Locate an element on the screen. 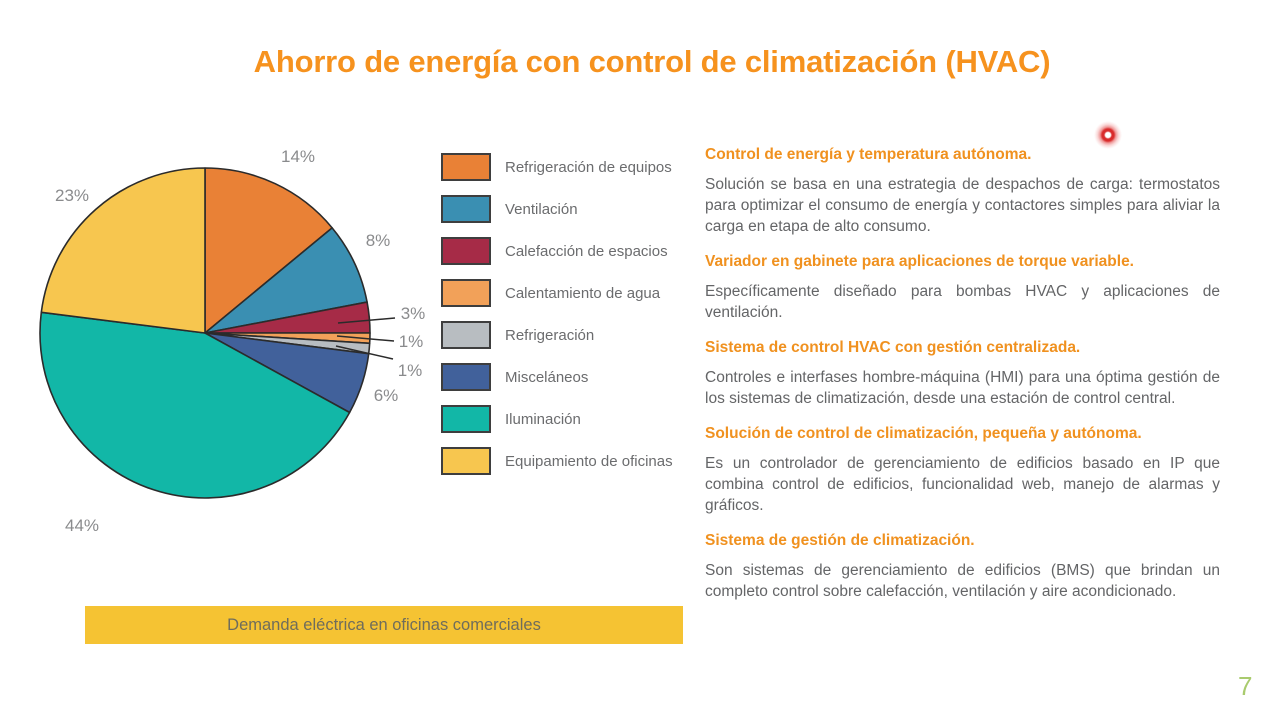 This screenshot has height=720, width=1280. legend-label: Refrigeración is located at coordinates (550, 335).